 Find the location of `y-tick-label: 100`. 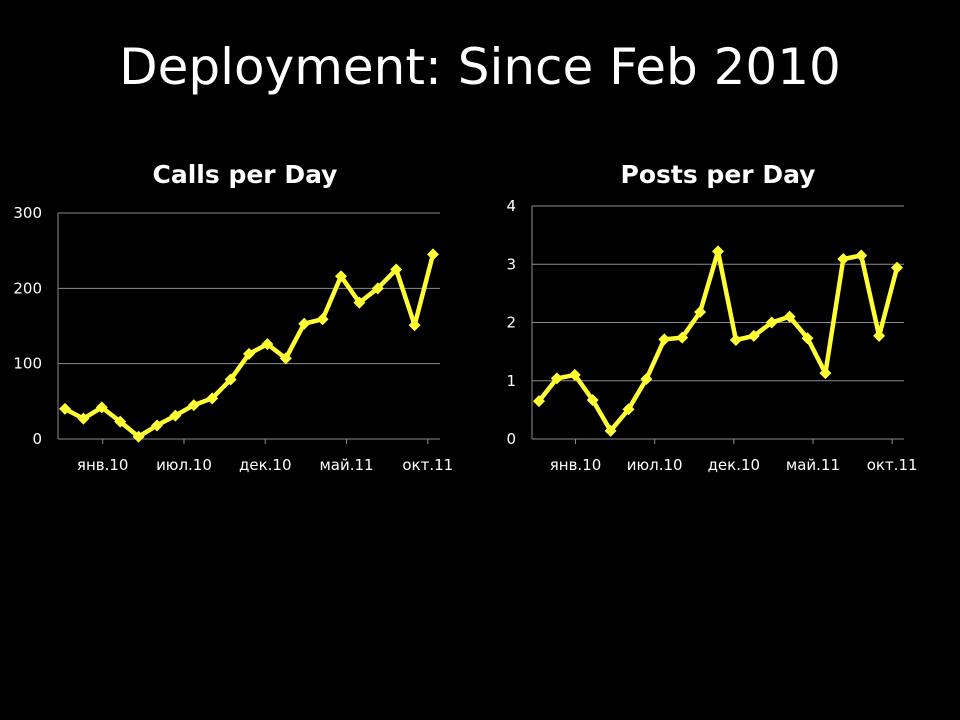

y-tick-label: 100 is located at coordinates (27, 364).